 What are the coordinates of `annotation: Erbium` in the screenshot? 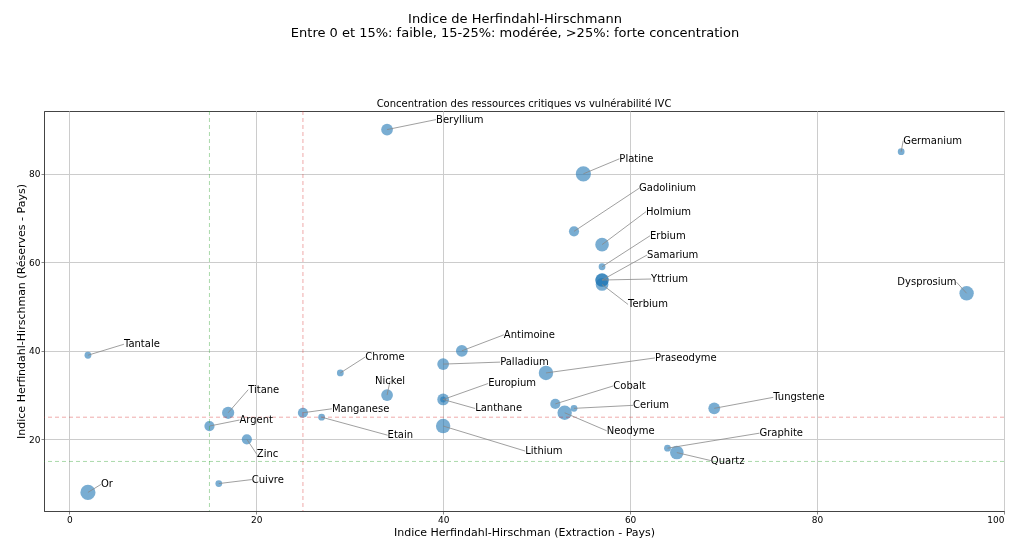 It's located at (668, 235).